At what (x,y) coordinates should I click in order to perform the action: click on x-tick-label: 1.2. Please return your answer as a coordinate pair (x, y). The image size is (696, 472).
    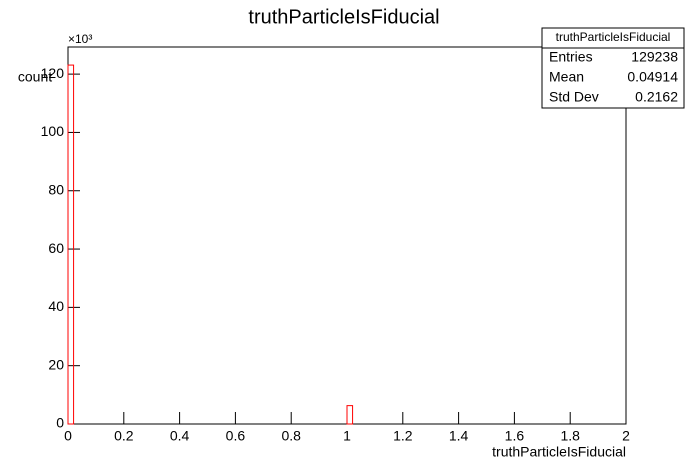
    Looking at the image, I should click on (403, 436).